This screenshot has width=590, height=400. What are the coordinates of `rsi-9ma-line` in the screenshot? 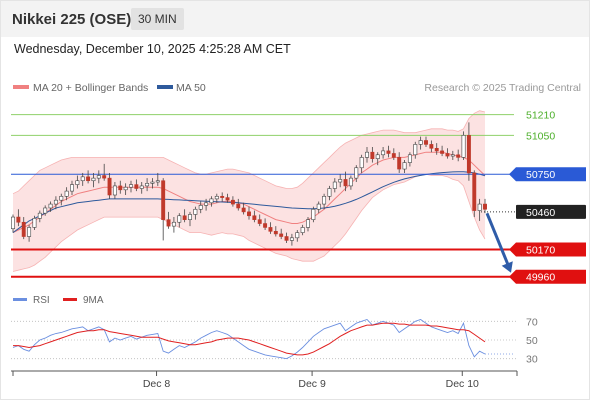 It's located at (249, 339).